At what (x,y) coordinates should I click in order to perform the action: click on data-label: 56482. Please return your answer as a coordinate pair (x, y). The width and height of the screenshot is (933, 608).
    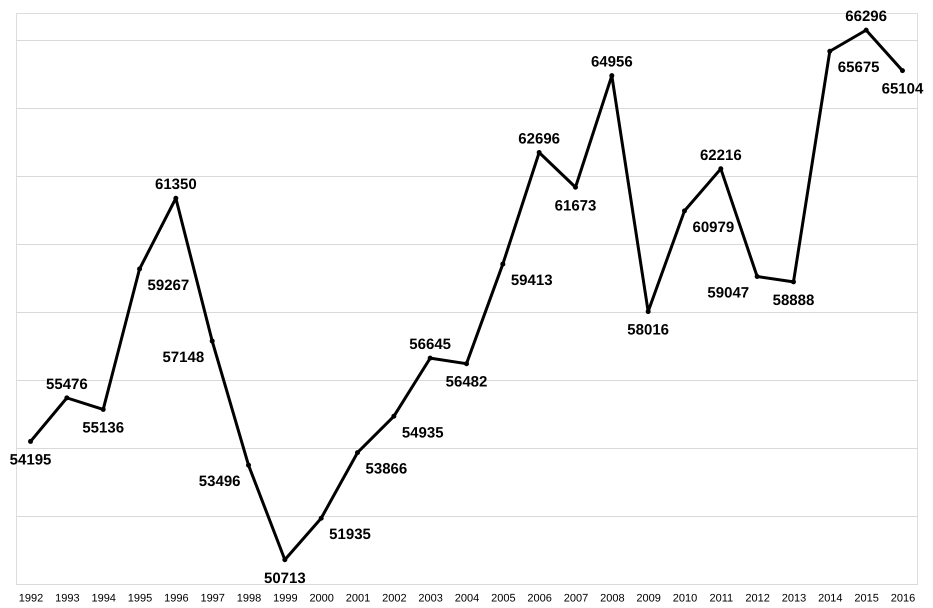
    Looking at the image, I should click on (467, 382).